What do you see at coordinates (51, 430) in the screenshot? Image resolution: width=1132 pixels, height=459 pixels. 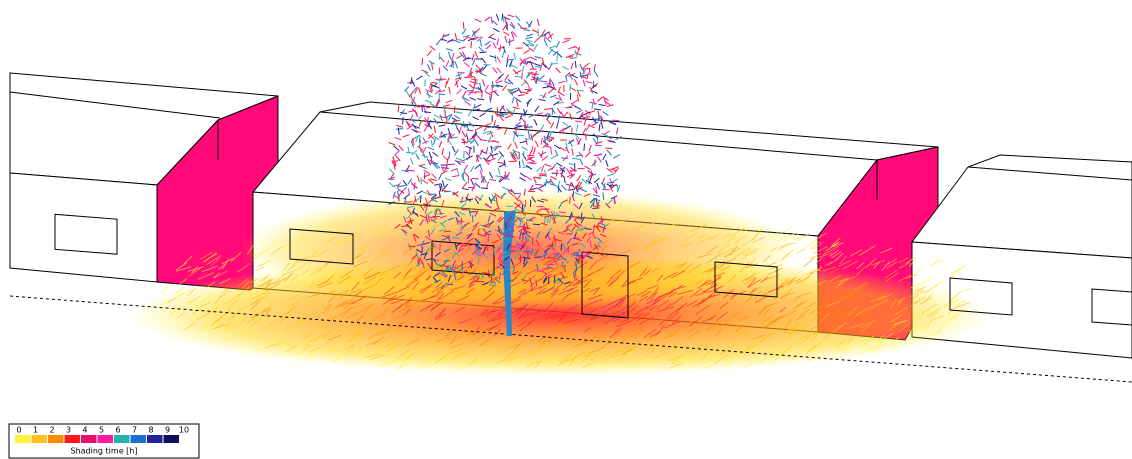 I see `legend-tick-label: 2` at bounding box center [51, 430].